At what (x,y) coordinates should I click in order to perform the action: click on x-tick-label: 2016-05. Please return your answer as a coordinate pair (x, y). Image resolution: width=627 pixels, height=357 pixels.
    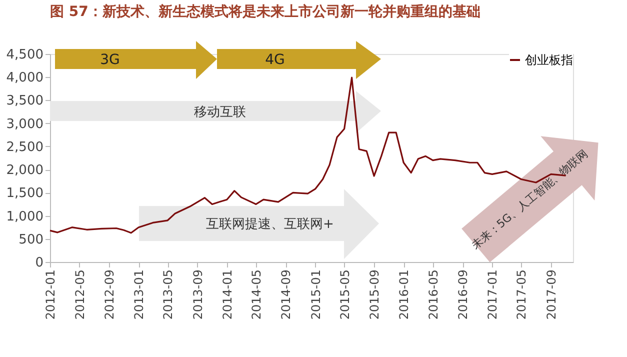
    Looking at the image, I should click on (433, 295).